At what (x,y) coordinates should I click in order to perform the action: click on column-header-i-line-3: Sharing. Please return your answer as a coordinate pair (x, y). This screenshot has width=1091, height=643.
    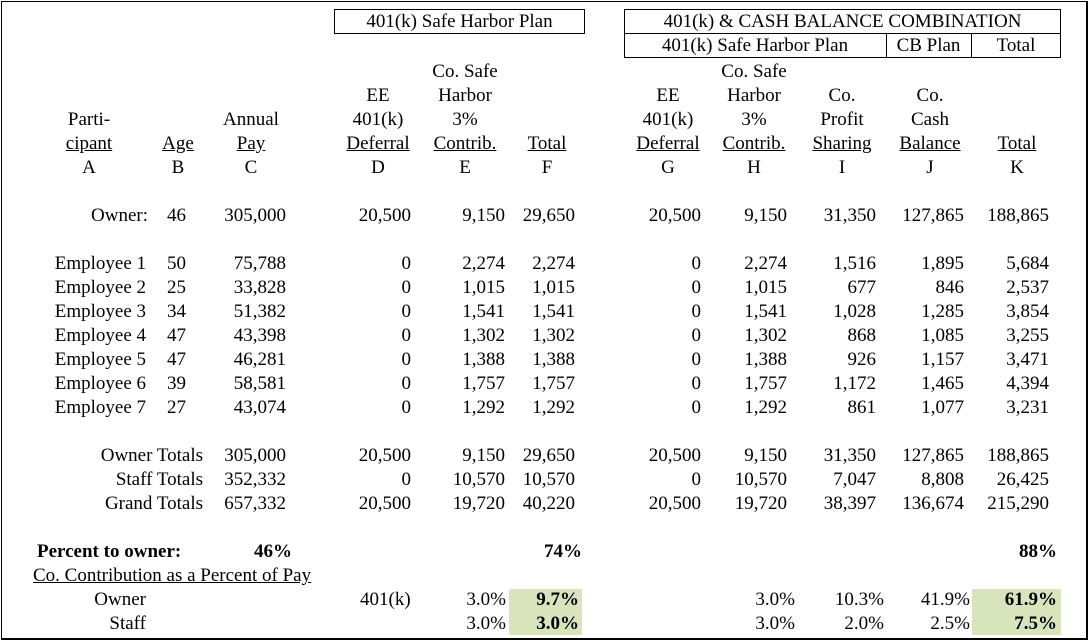
    Looking at the image, I should click on (842, 143).